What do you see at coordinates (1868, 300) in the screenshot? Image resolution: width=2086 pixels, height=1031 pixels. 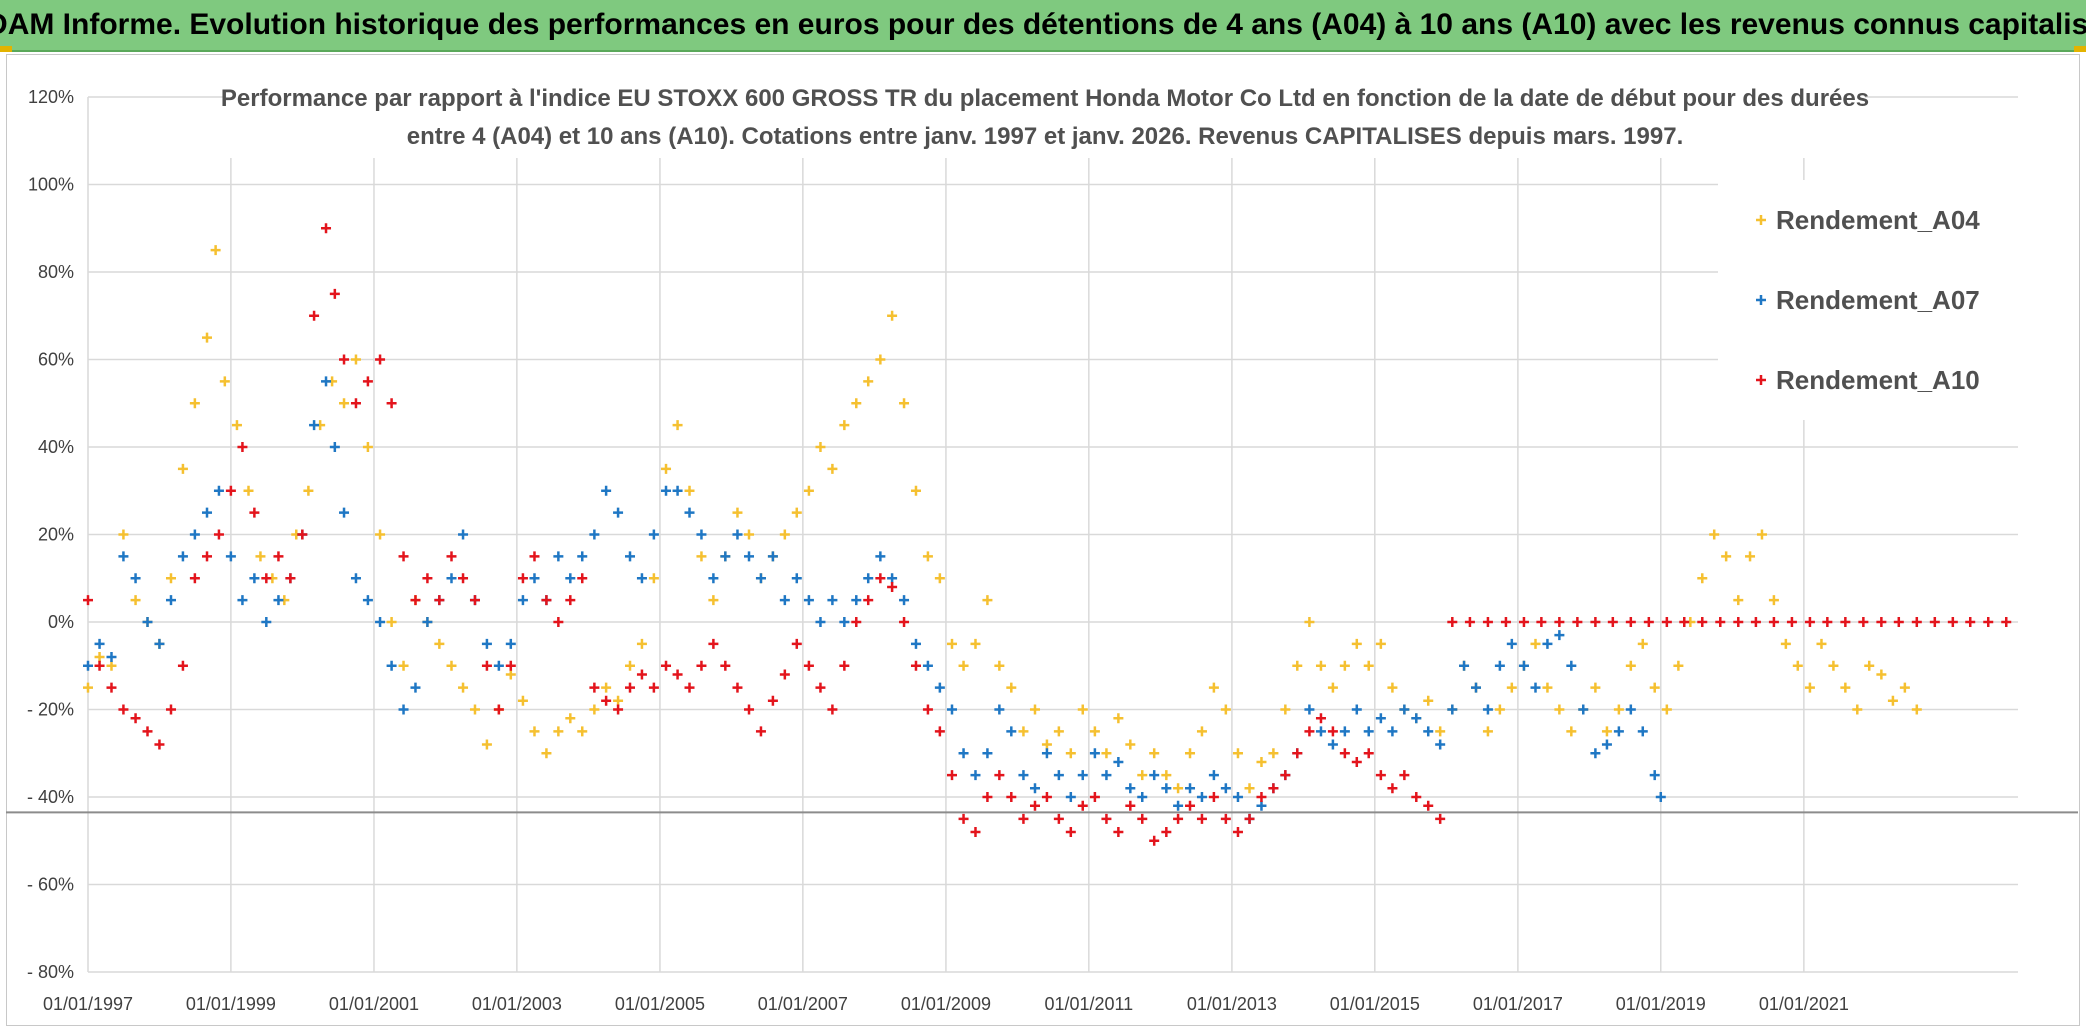 I see `legend-background` at bounding box center [1868, 300].